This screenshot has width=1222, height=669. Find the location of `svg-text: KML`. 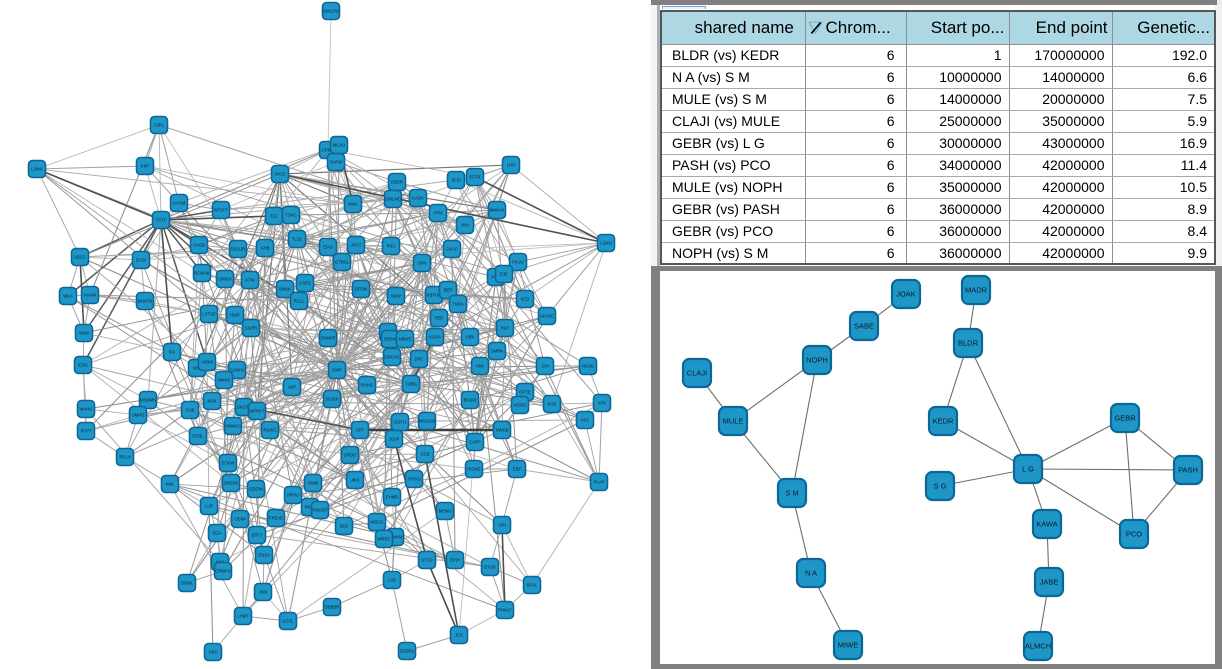

svg-text: KML is located at coordinates (170, 484).